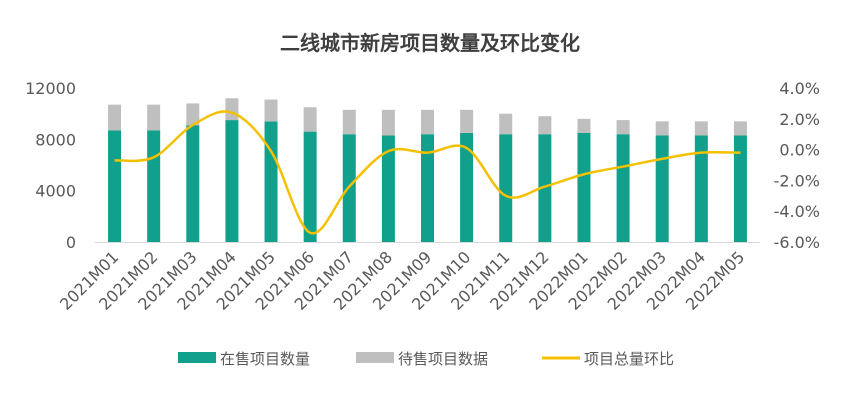  What do you see at coordinates (797, 165) in the screenshot?
I see `right-y-axis: -6.0% -4.0% -2.0% 0.0% 2.0% 4.0%` at bounding box center [797, 165].